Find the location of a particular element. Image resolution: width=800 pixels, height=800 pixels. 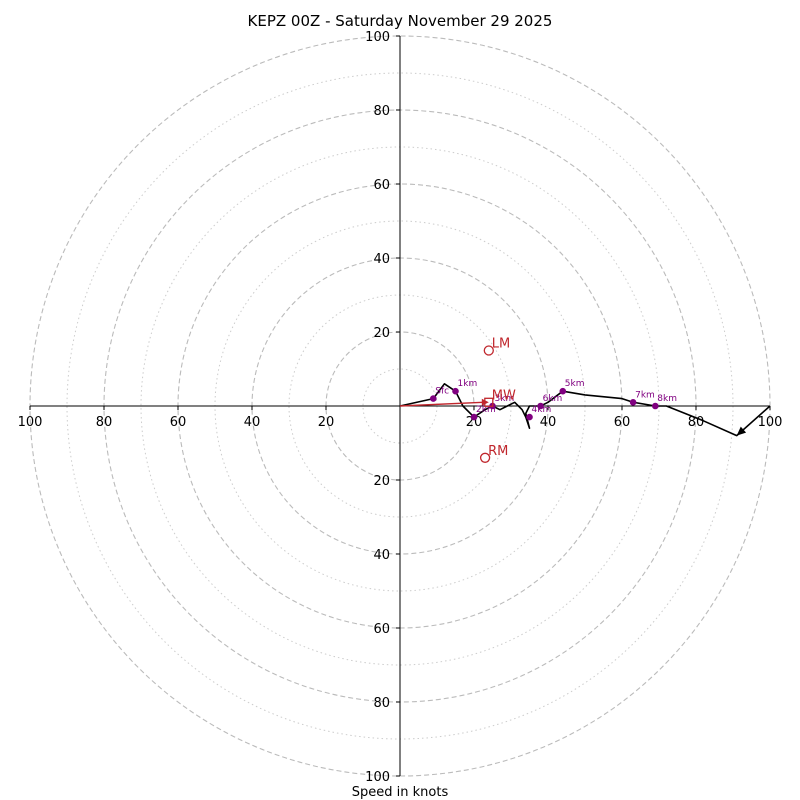

height-marker-label: 6km is located at coordinates (553, 399).